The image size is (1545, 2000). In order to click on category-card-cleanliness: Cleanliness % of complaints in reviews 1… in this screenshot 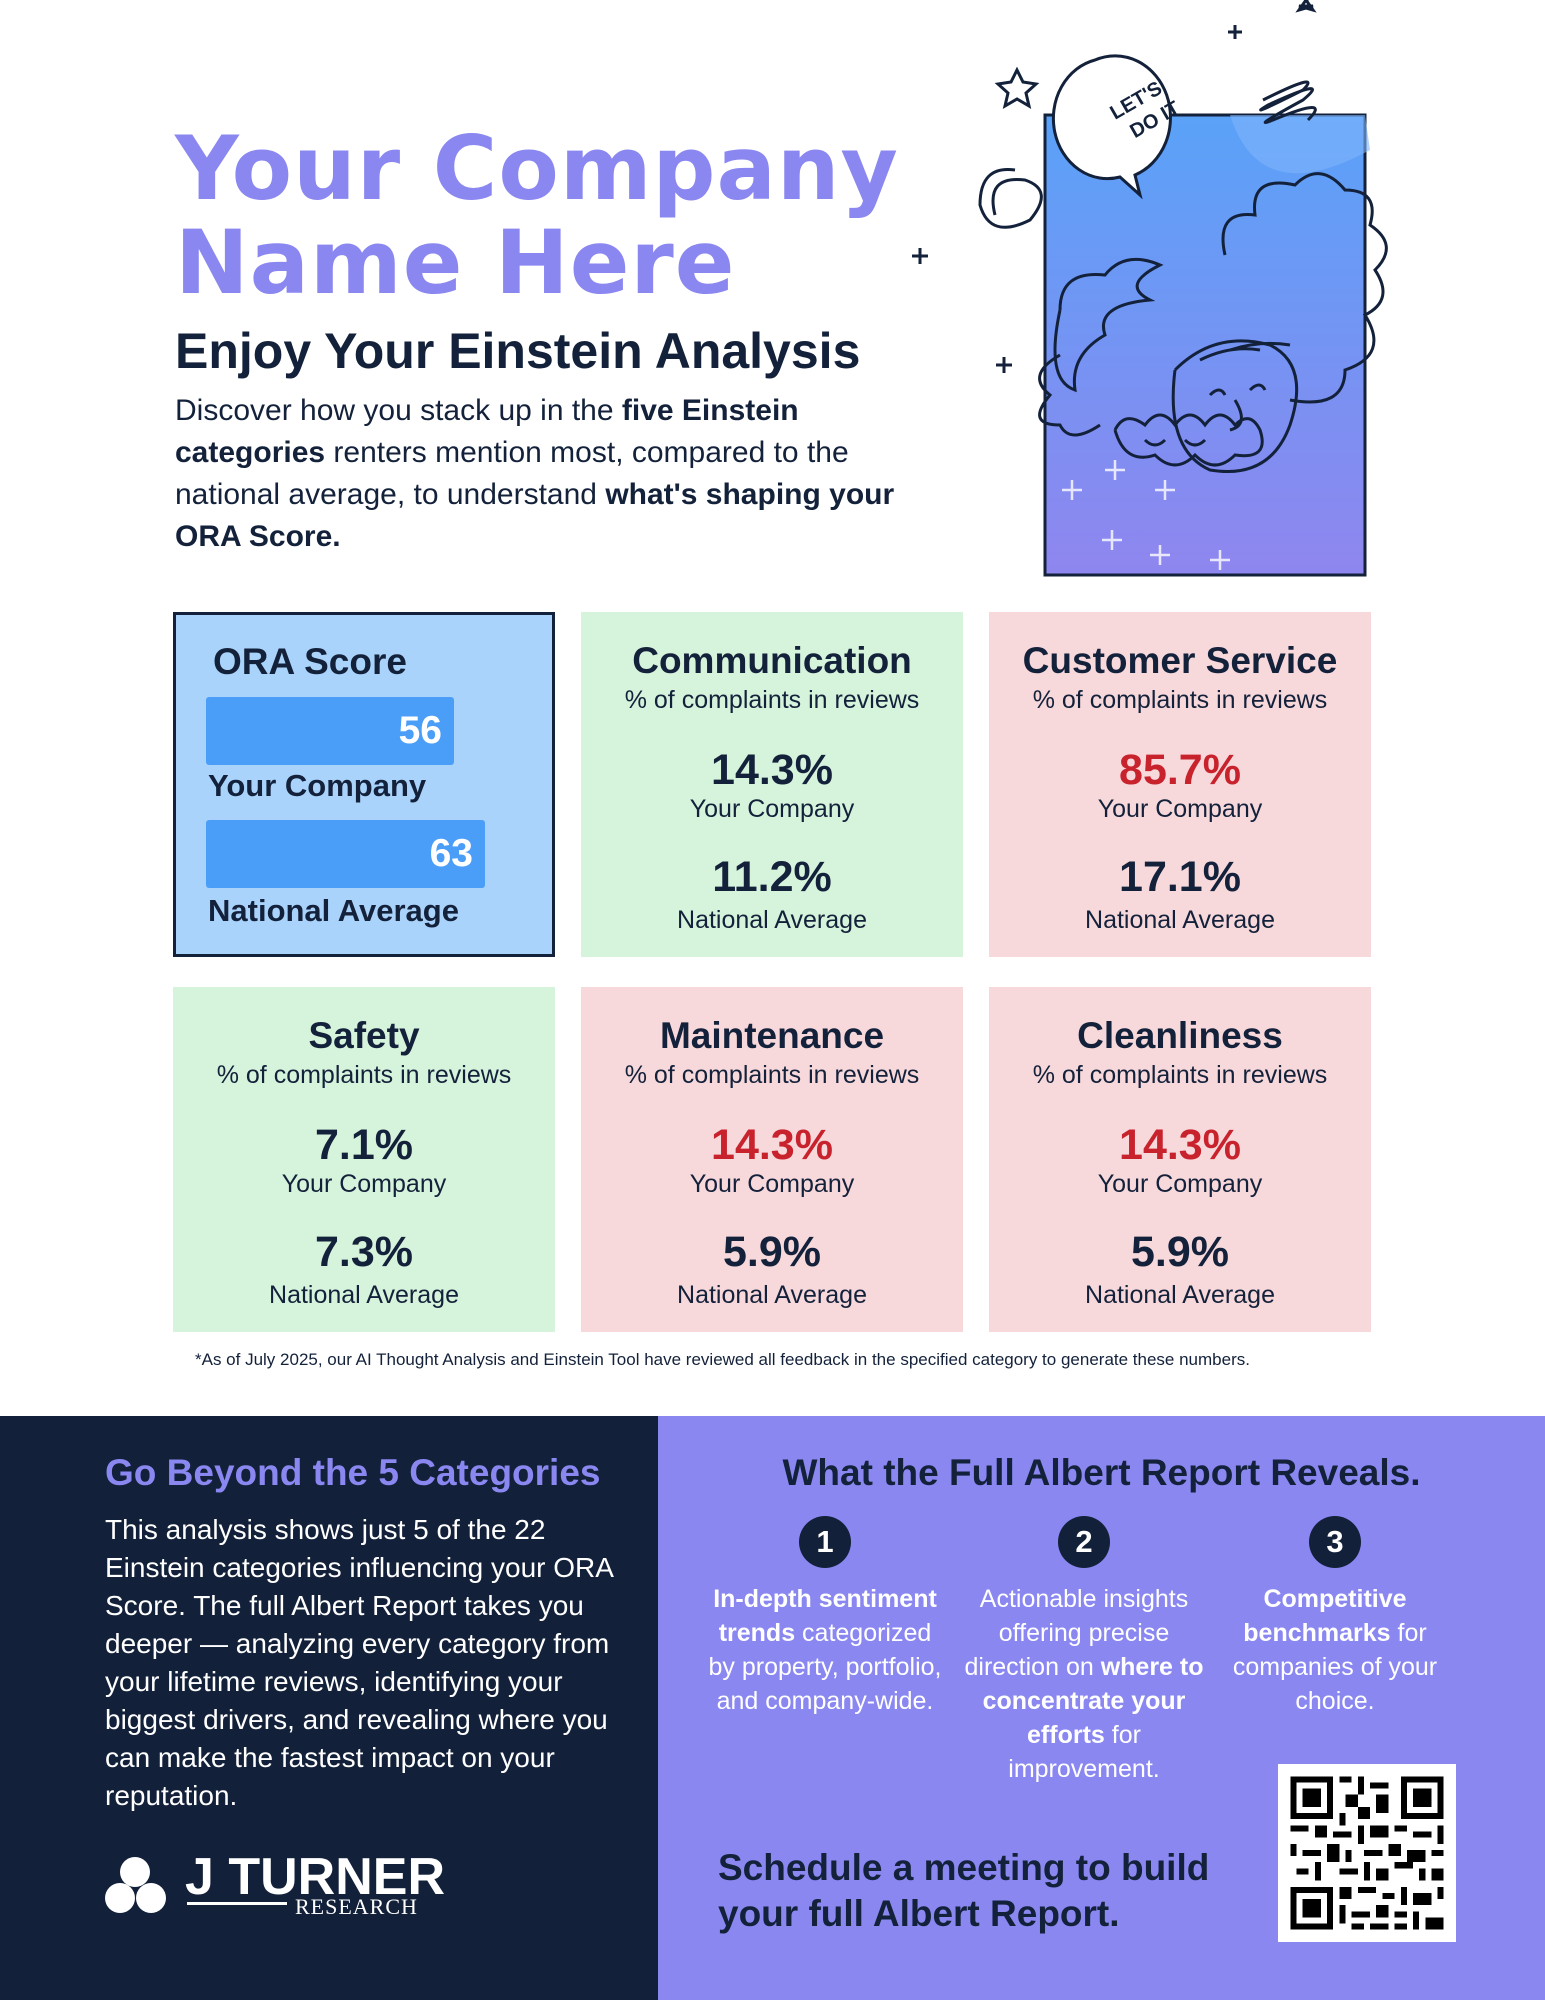, I will do `click(1180, 1159)`.